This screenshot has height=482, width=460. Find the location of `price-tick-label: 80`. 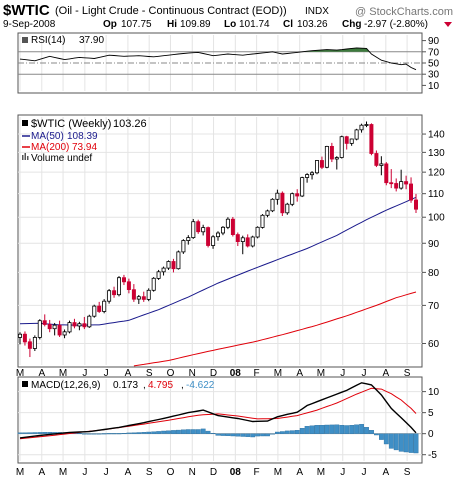

price-tick-label: 80 is located at coordinates (434, 273).